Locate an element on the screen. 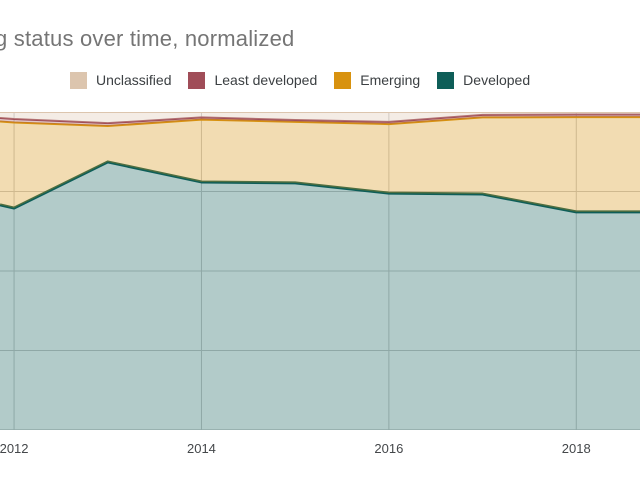 This screenshot has width=640, height=480. x-axis: 2012 2014 2016 2018 is located at coordinates (320, 451).